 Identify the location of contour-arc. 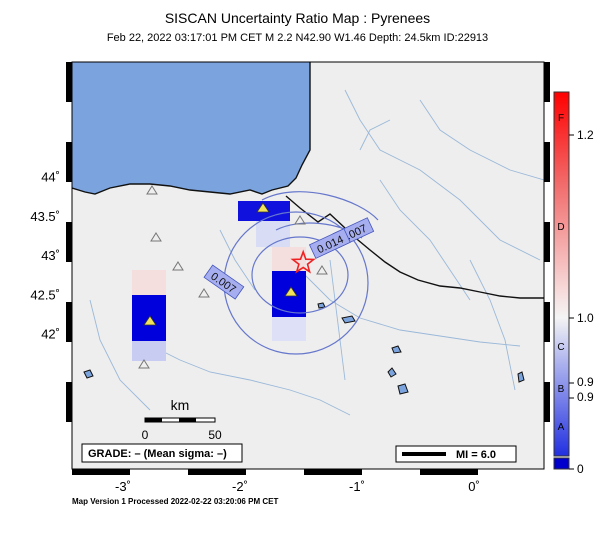
(320, 206).